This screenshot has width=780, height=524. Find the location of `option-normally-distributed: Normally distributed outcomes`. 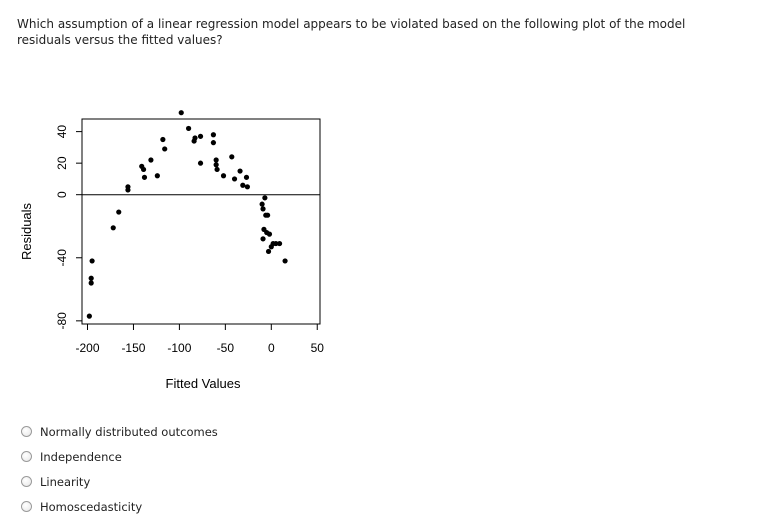

option-normally-distributed: Normally distributed outcomes is located at coordinates (119, 431).